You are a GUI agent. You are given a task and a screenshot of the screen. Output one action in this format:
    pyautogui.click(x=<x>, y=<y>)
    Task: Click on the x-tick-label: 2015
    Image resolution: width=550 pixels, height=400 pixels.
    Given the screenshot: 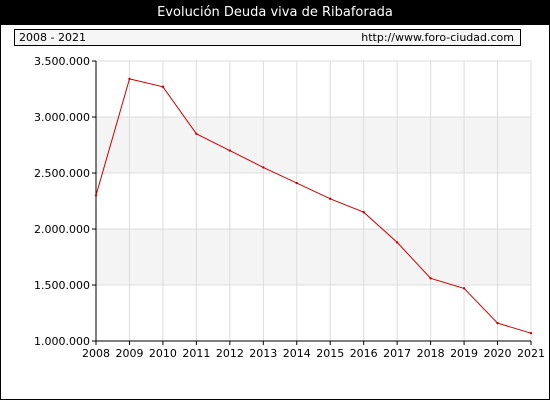 What is the action you would take?
    pyautogui.click(x=330, y=353)
    